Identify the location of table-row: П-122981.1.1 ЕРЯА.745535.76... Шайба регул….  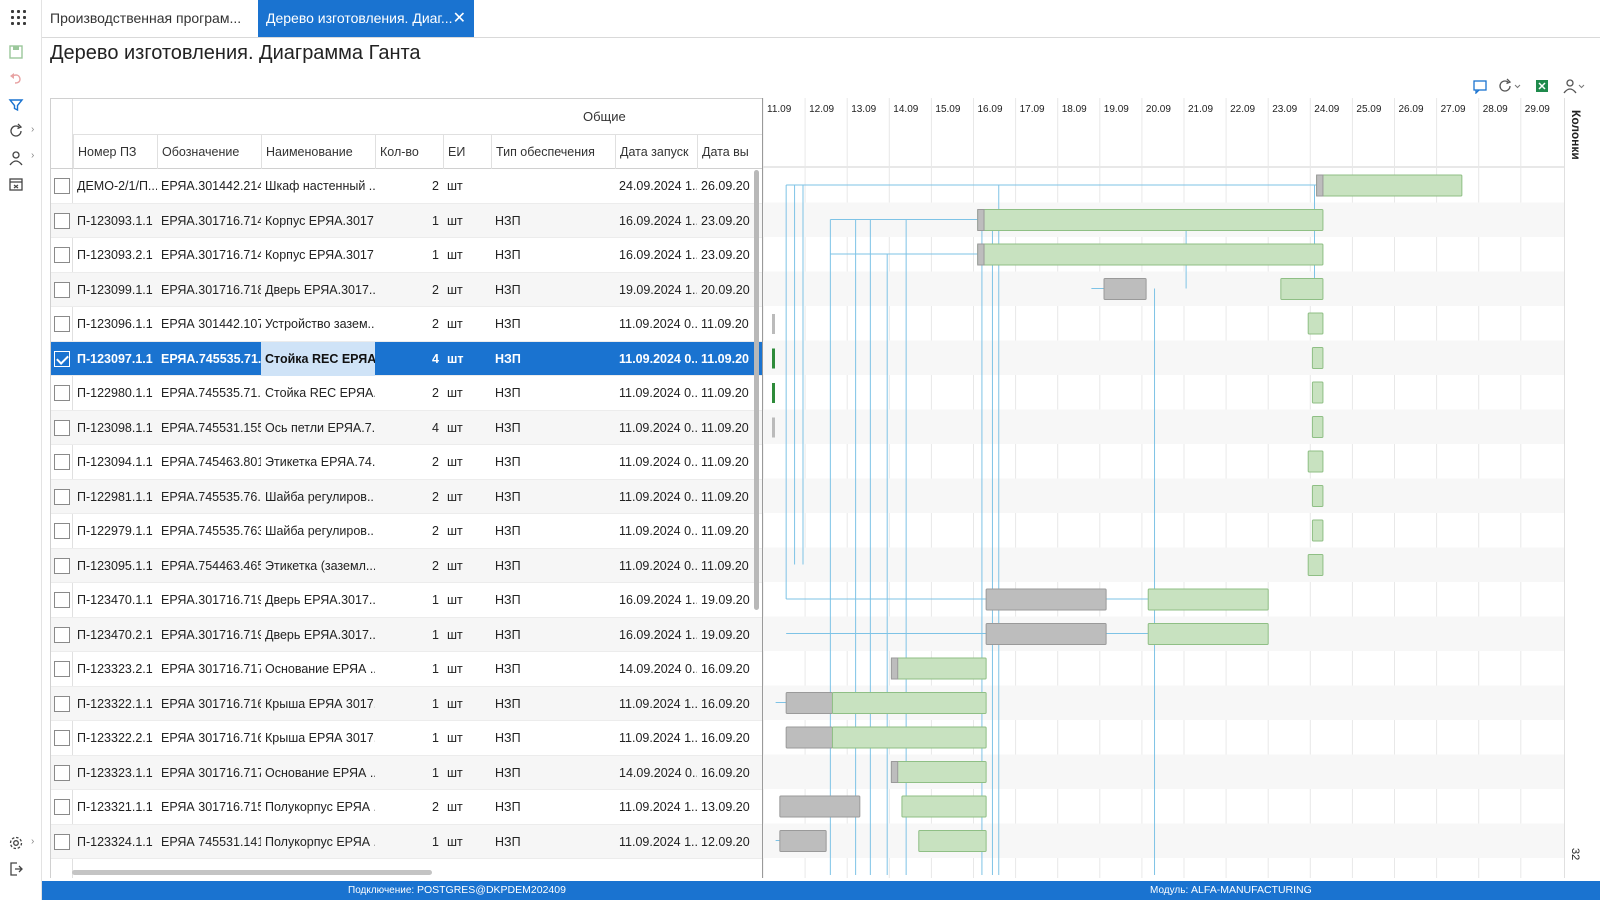
(406, 496).